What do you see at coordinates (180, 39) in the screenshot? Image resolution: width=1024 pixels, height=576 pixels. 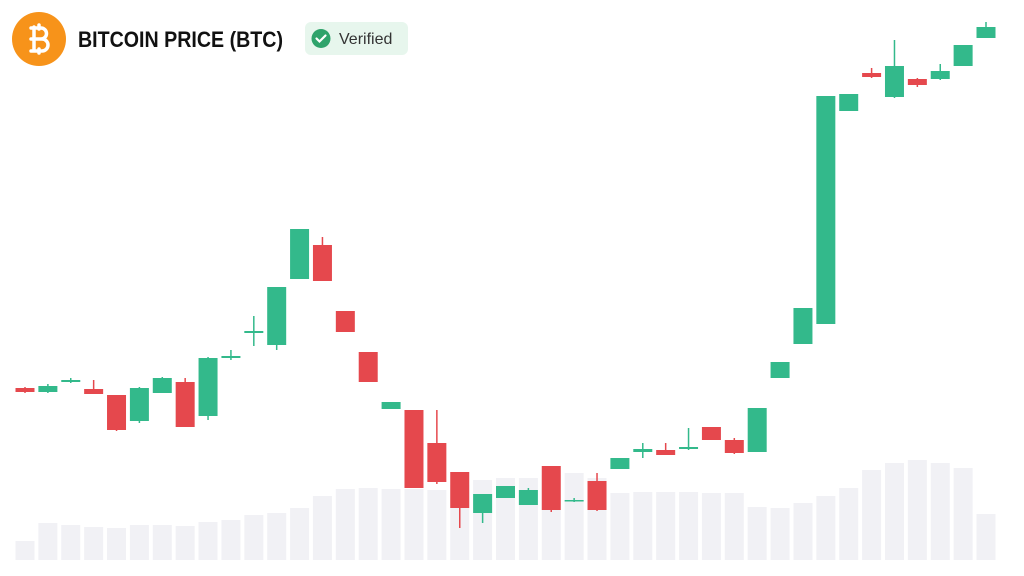 I see `title: BITCOIN PRICE (BTC)` at bounding box center [180, 39].